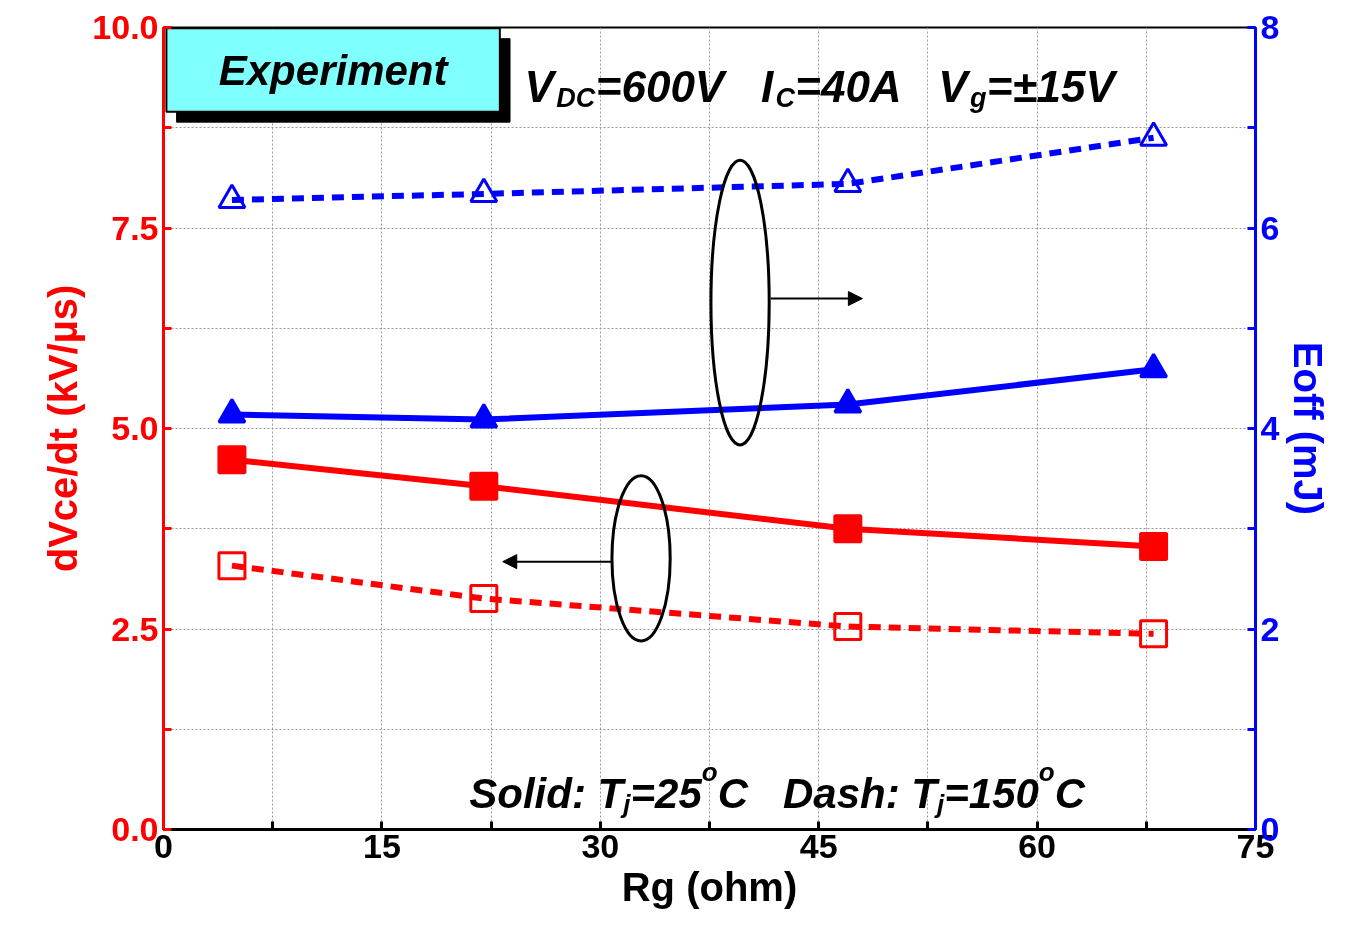  Describe the element at coordinates (135, 628) in the screenshot. I see `y-tick-label: 2.5` at that location.